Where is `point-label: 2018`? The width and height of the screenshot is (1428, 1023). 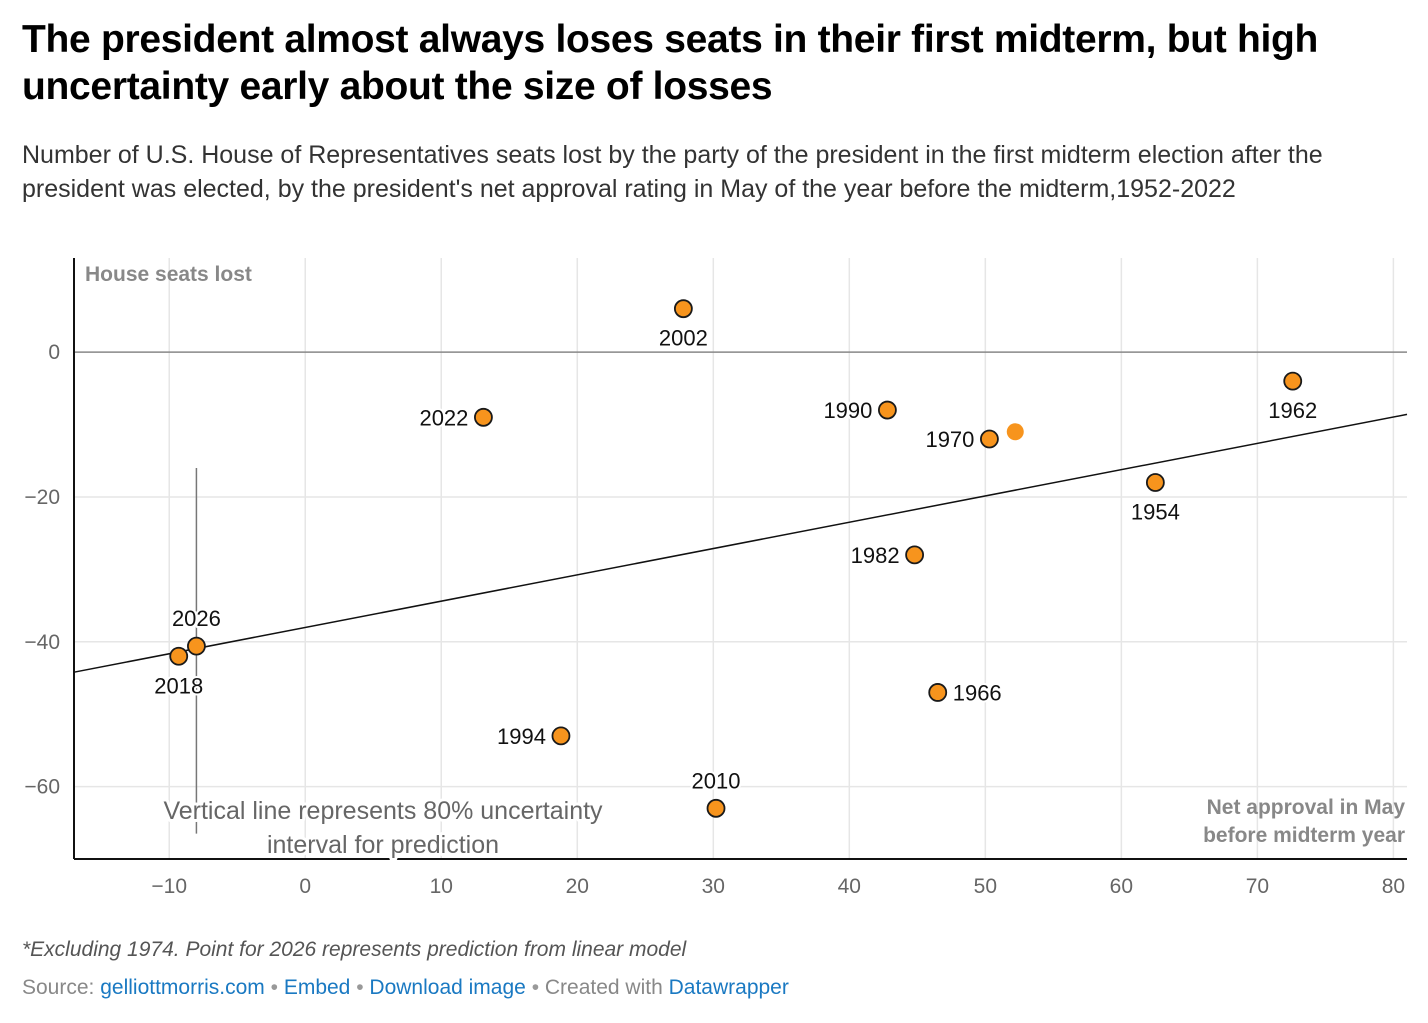
point-label: 2018 is located at coordinates (178, 685).